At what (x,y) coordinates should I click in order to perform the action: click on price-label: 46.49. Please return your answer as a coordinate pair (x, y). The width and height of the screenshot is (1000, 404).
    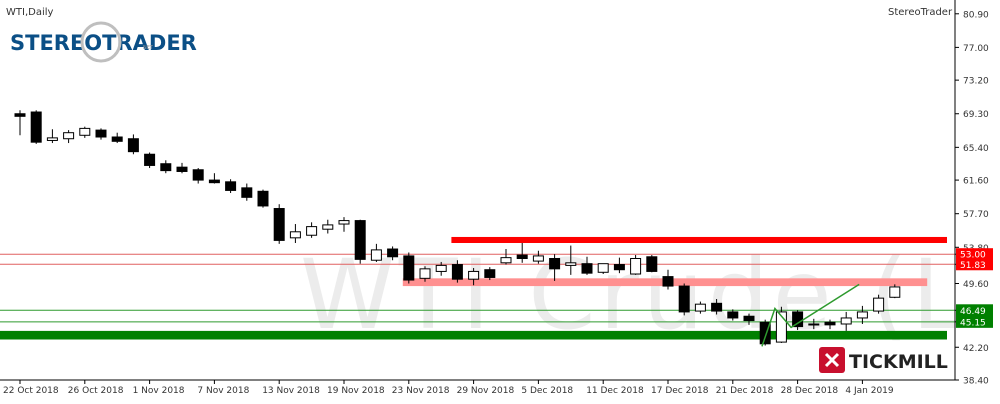
    Looking at the image, I should click on (974, 310).